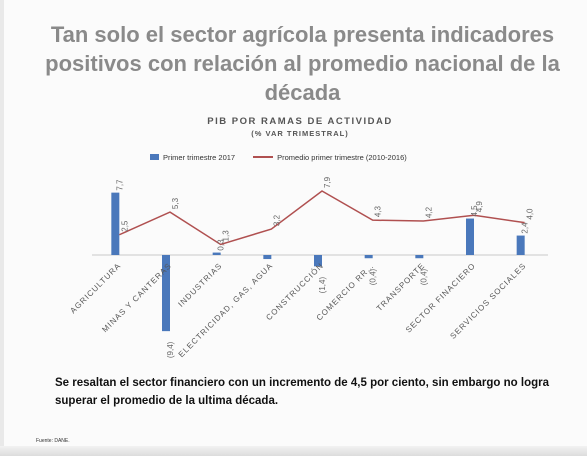 This screenshot has height=456, width=587. I want to click on line-label-1: 2,5, so click(124, 226).